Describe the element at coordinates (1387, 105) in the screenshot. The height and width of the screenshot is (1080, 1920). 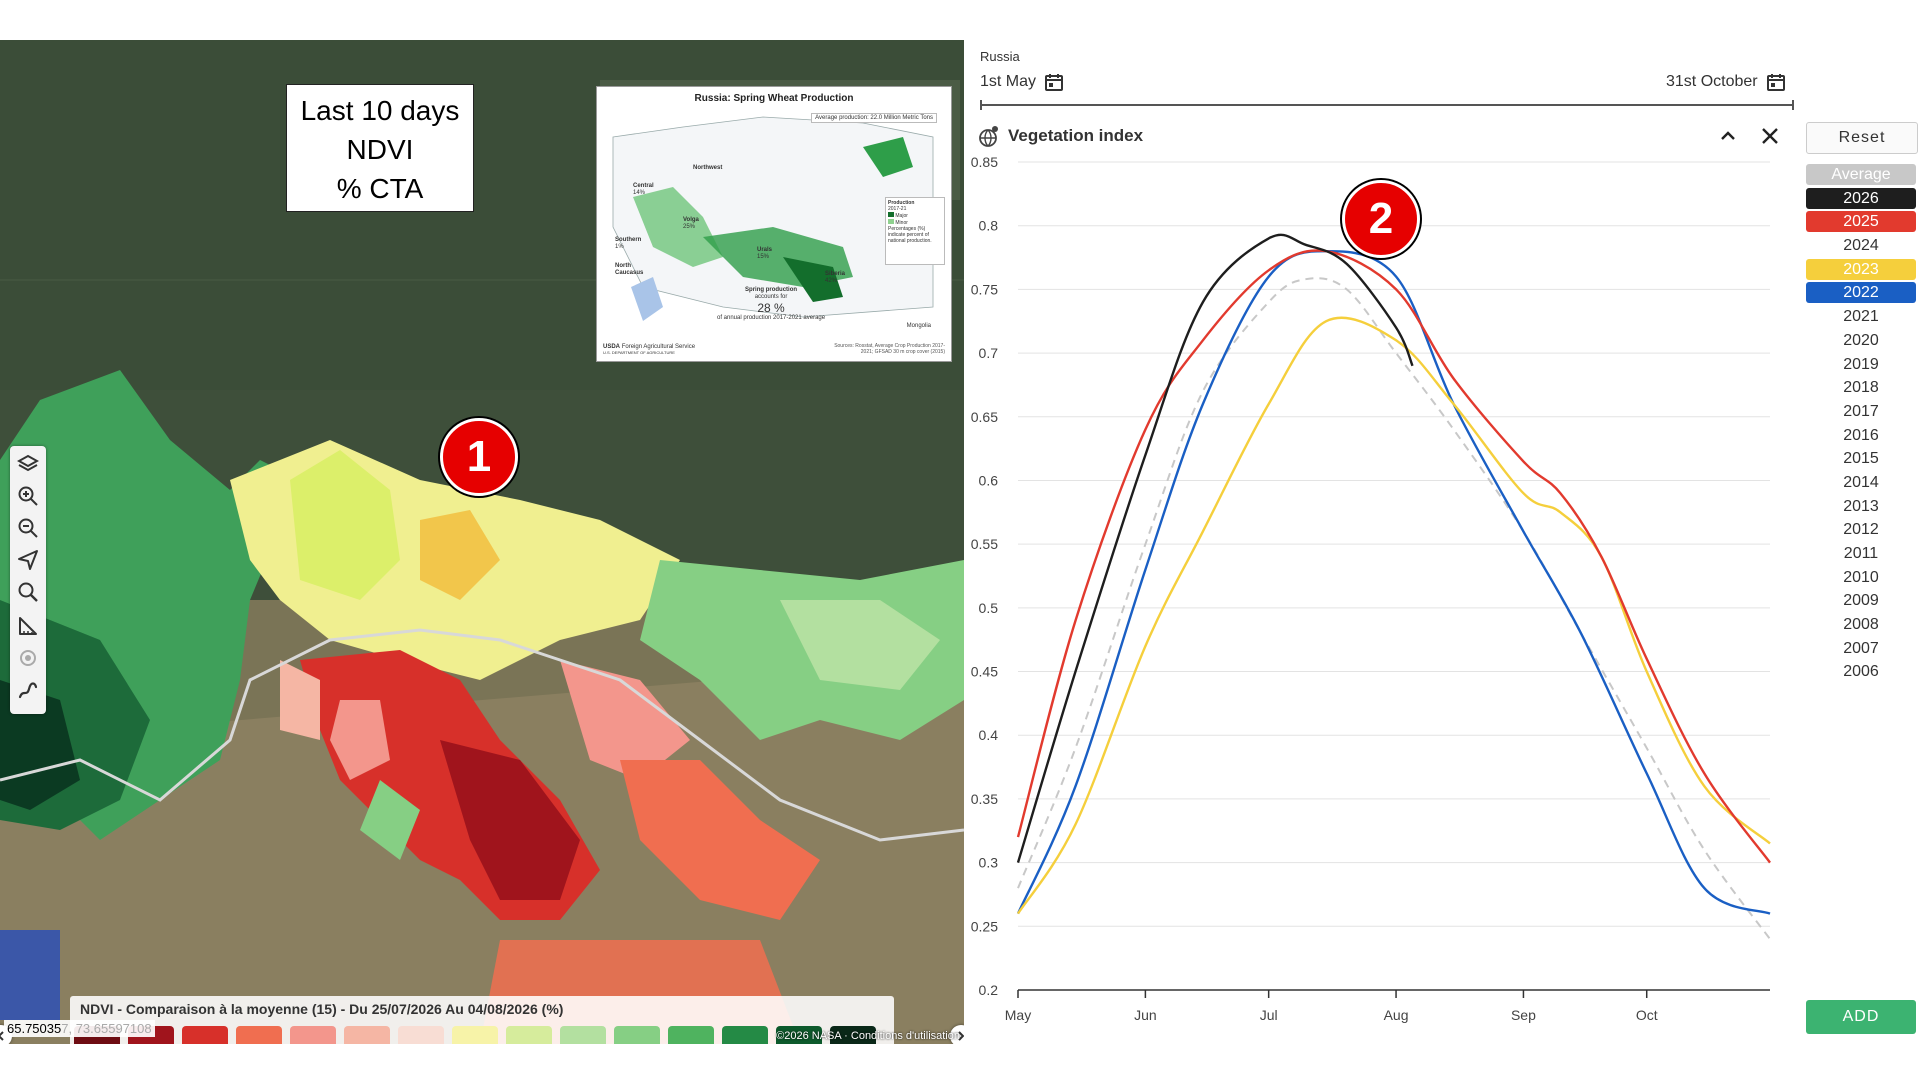
I see `date-range-slider` at that location.